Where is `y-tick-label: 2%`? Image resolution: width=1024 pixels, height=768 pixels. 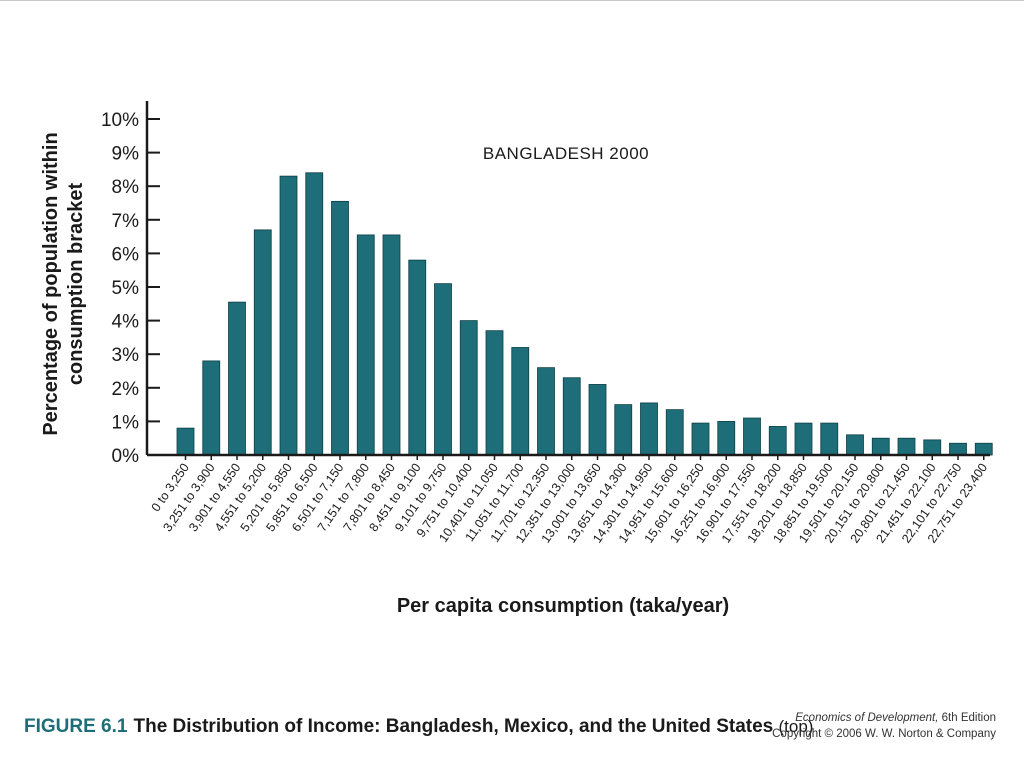
y-tick-label: 2% is located at coordinates (126, 389).